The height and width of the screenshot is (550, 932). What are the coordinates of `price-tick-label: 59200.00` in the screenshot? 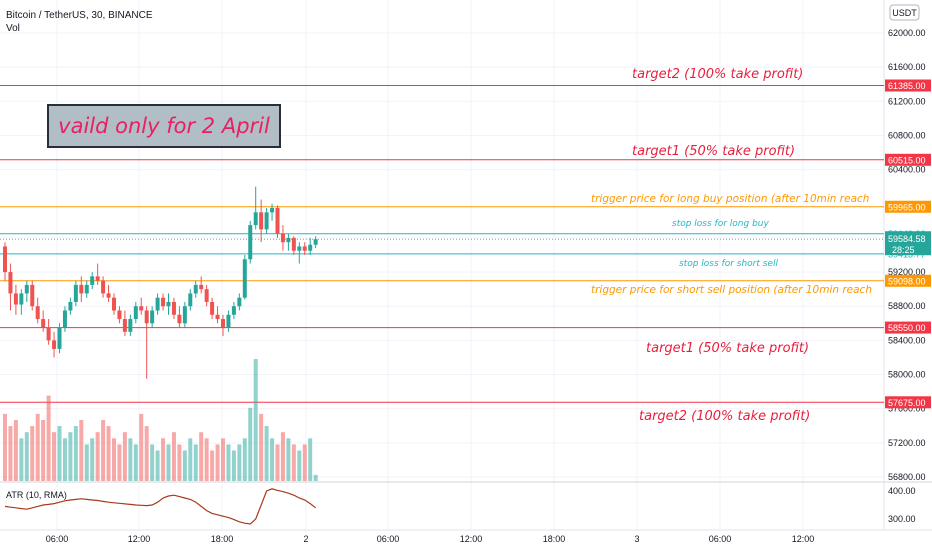 It's located at (907, 272).